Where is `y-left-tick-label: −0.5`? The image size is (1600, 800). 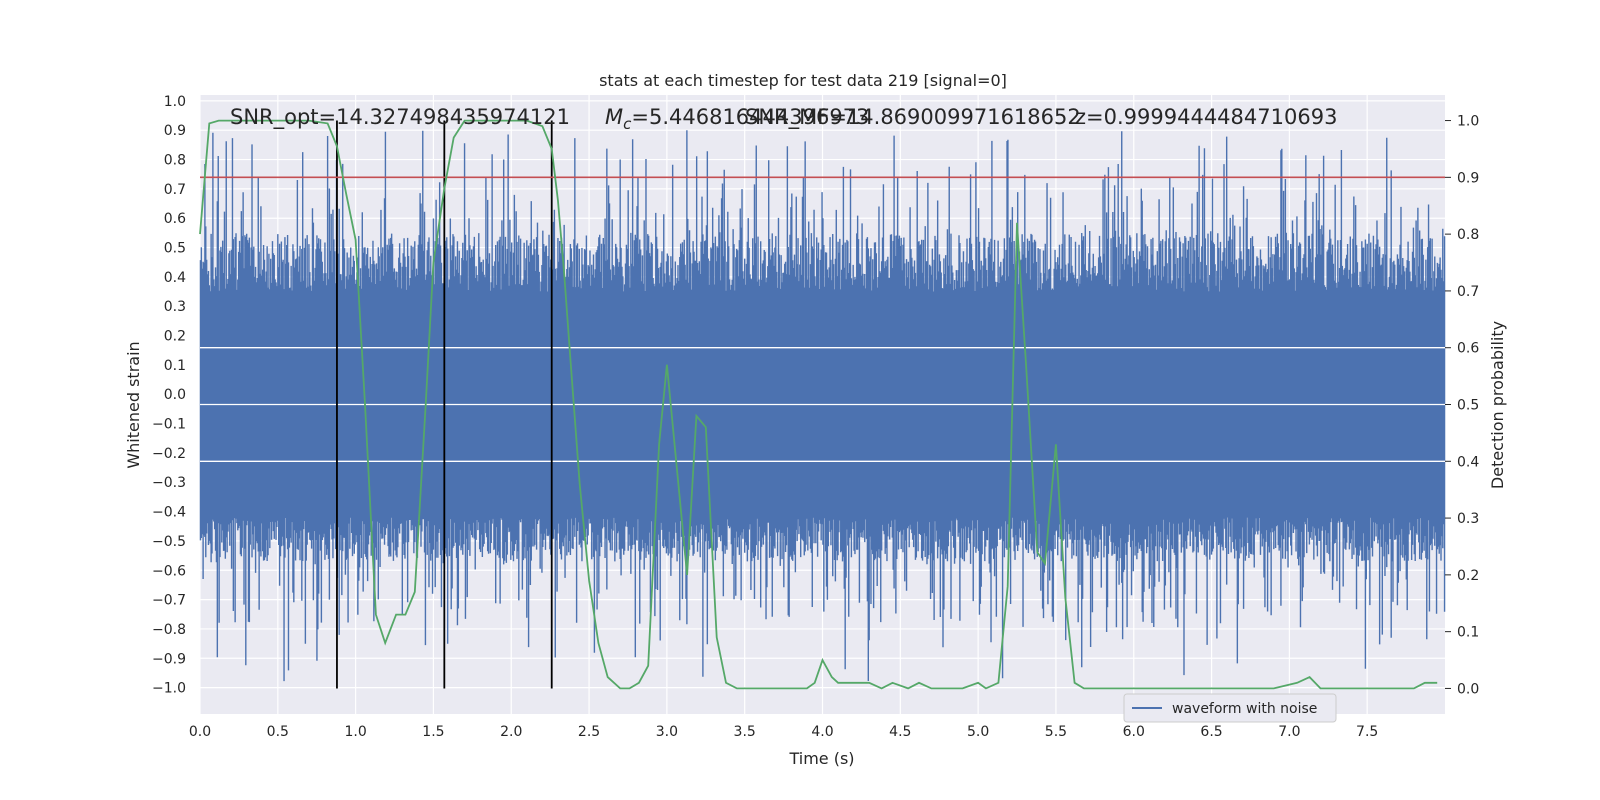
y-left-tick-label: −0.5 is located at coordinates (169, 542).